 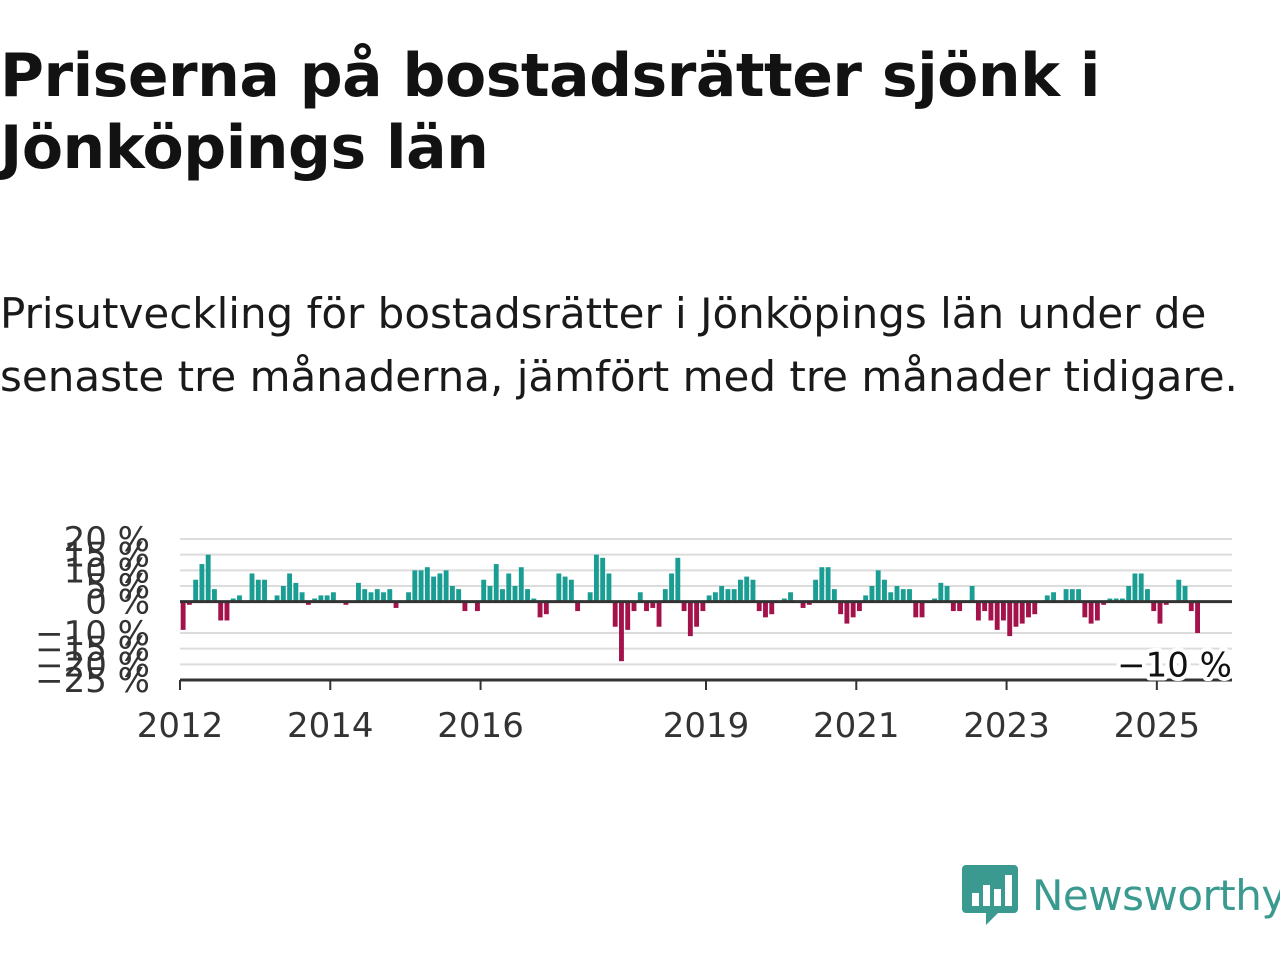 What do you see at coordinates (107, 540) in the screenshot?
I see `y-tick-label: 20 %` at bounding box center [107, 540].